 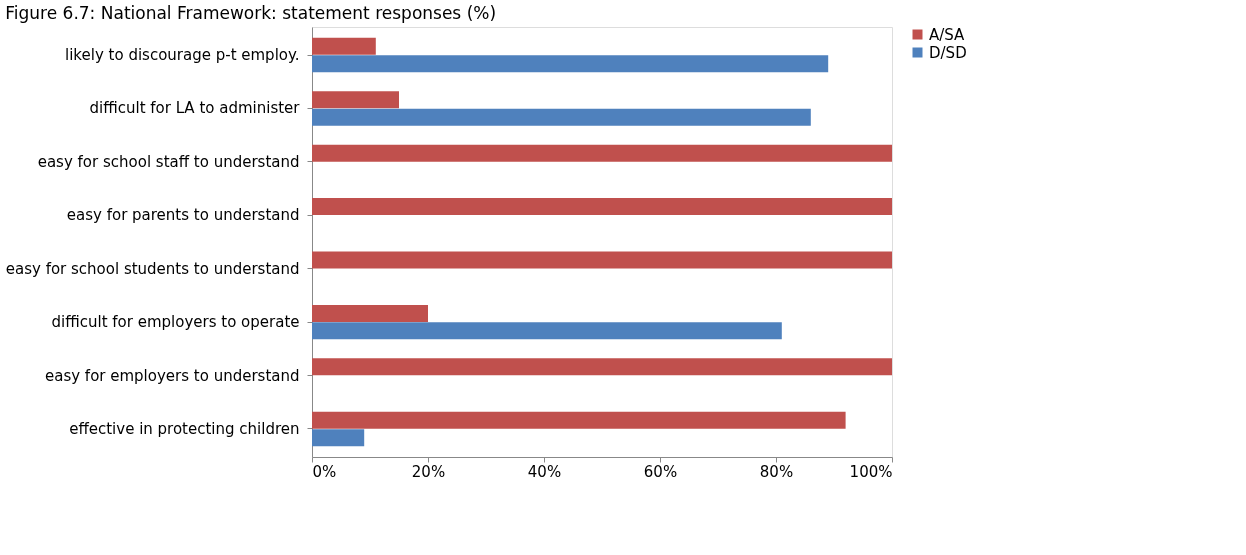 I want to click on y-tick-label: easy for parents to understand, so click(x=183, y=215).